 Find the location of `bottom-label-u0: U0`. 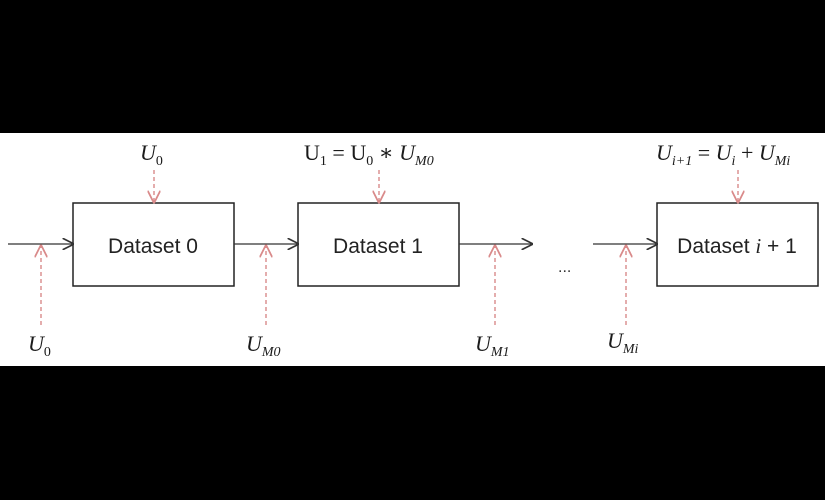

bottom-label-u0: U0 is located at coordinates (39, 345).